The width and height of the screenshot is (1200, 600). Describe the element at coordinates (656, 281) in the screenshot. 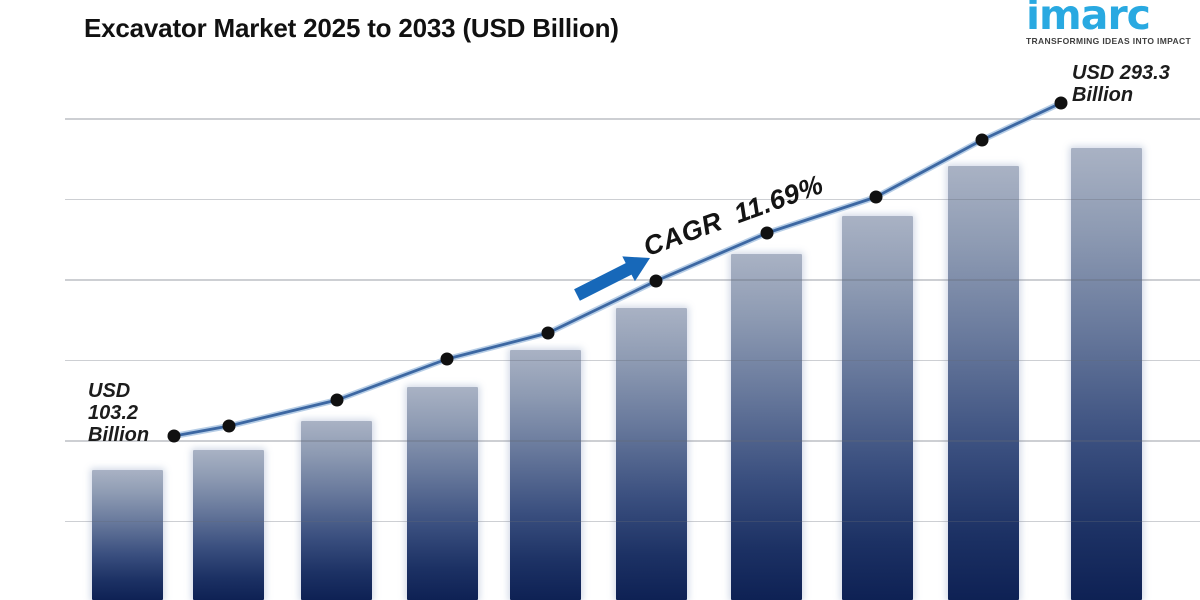

I see `data-point-dot-2029` at that location.